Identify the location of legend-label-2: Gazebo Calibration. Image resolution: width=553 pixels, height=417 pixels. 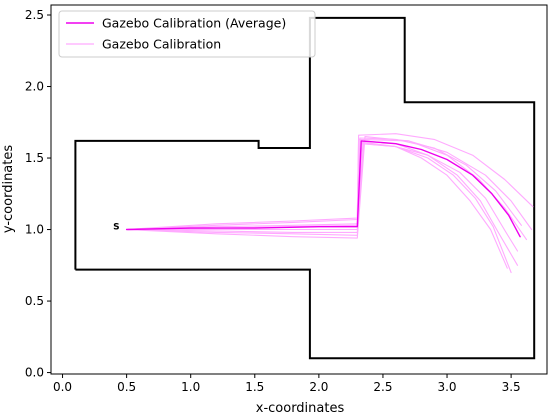
(161, 44).